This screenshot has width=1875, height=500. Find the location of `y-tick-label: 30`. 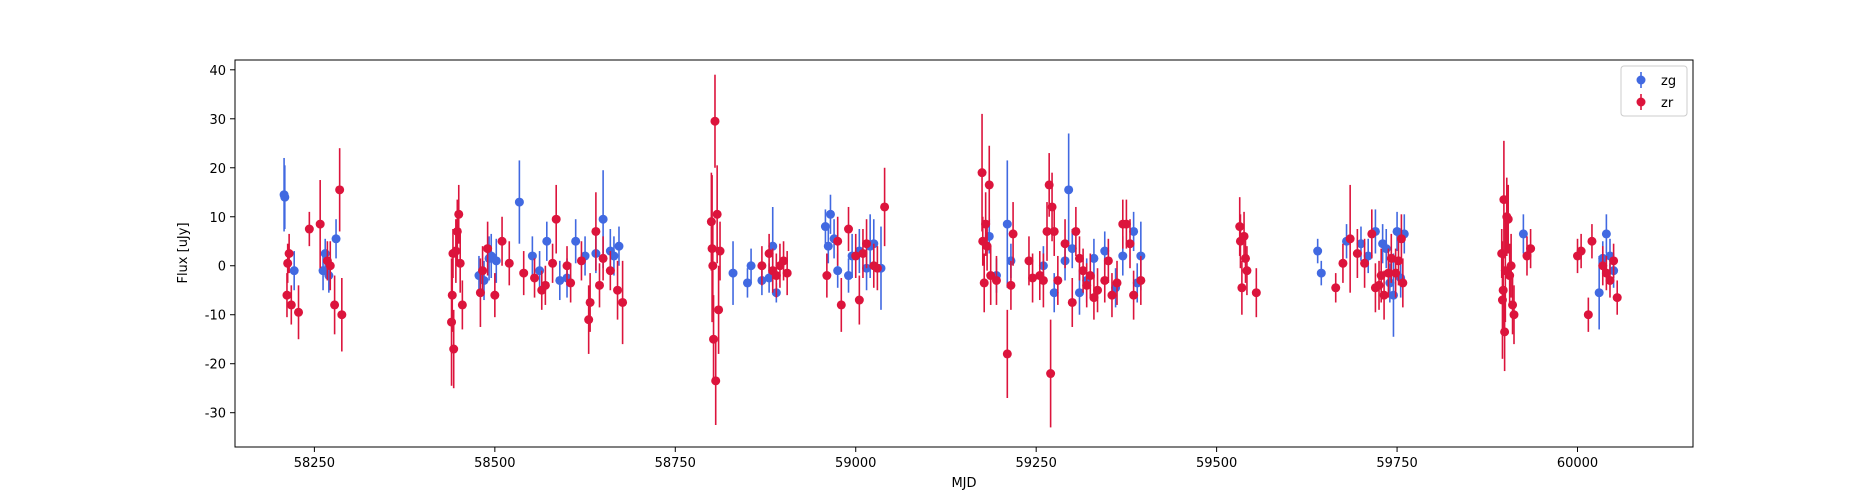

y-tick-label: 30 is located at coordinates (217, 120).